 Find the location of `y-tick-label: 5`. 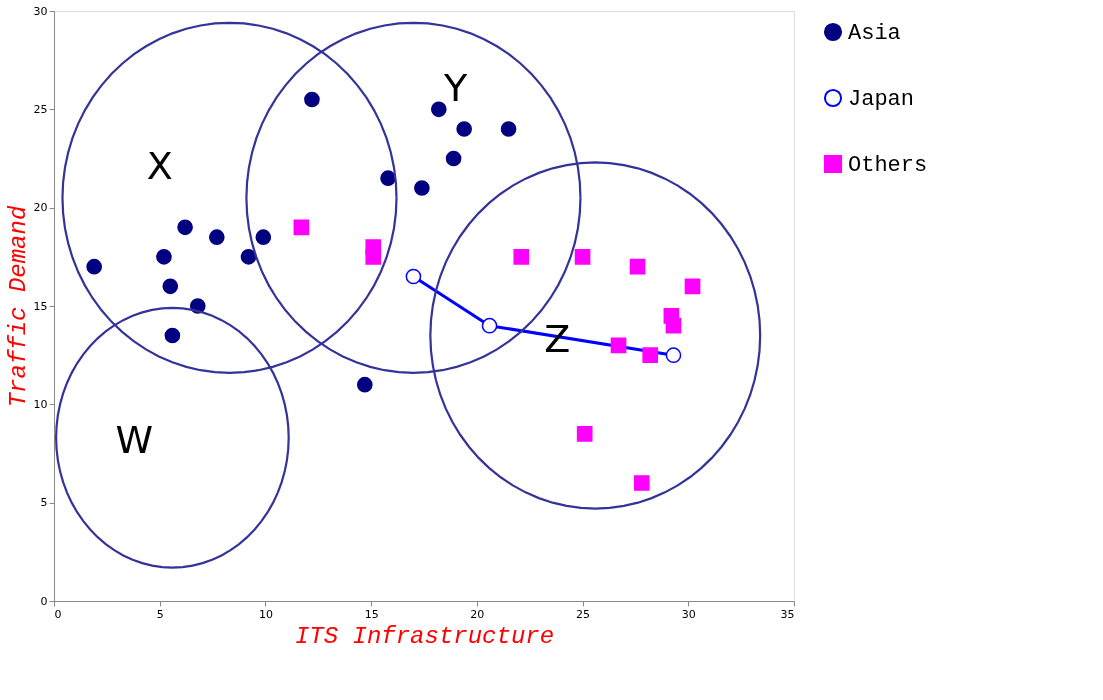

y-tick-label: 5 is located at coordinates (44, 503).